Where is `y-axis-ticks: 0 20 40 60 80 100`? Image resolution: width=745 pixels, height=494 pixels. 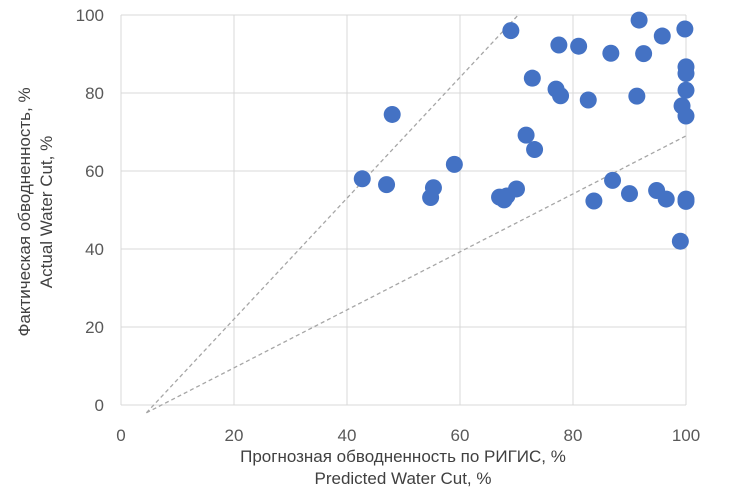
y-axis-ticks: 0 20 40 60 80 100 is located at coordinates (90, 210).